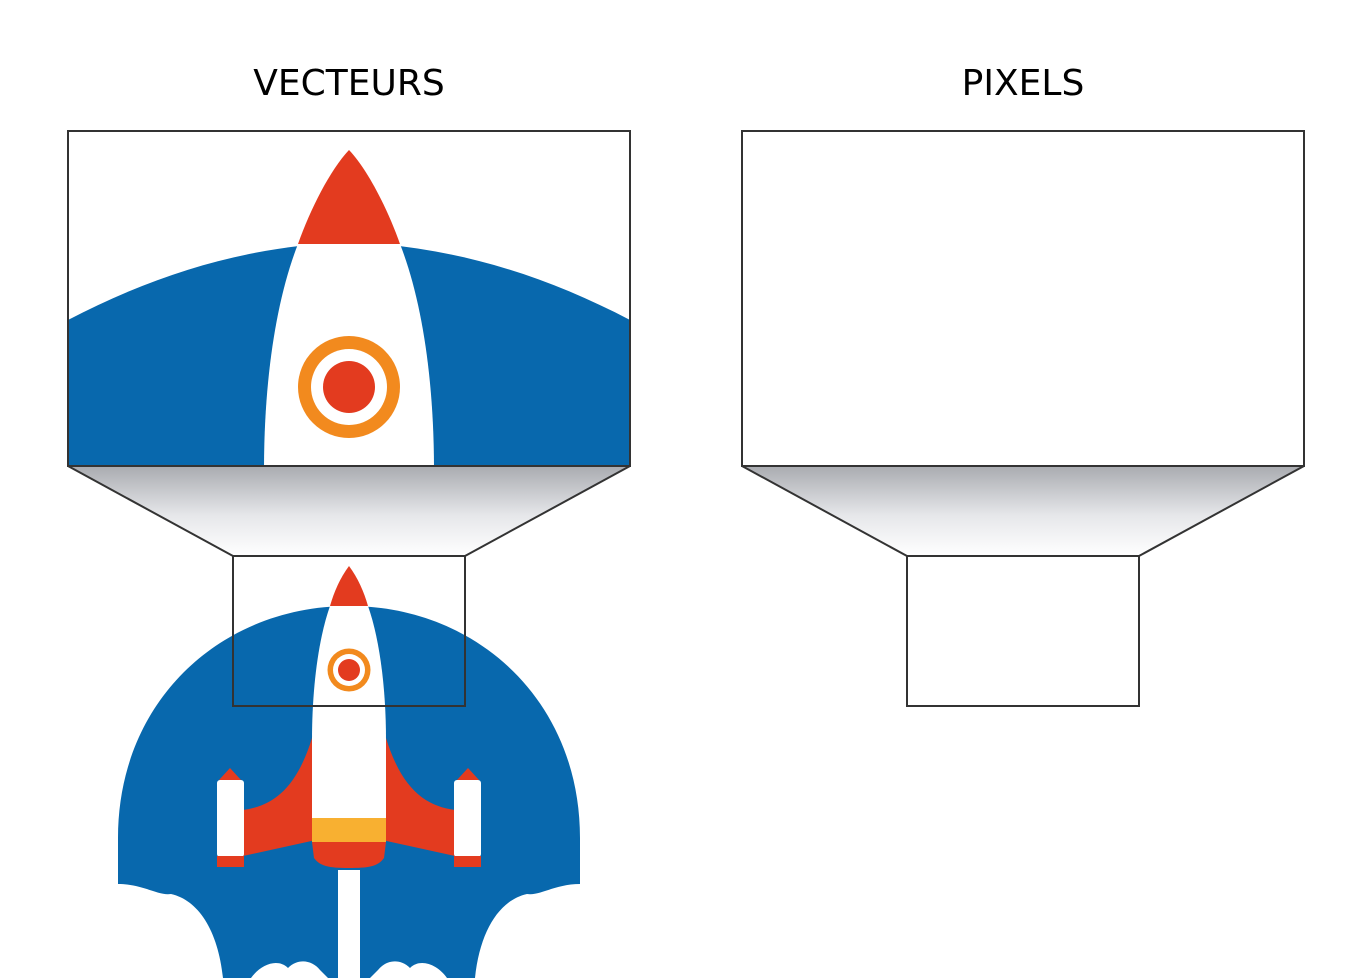 The height and width of the screenshot is (978, 1368). Describe the element at coordinates (349, 772) in the screenshot. I see `vector-rocket` at that location.